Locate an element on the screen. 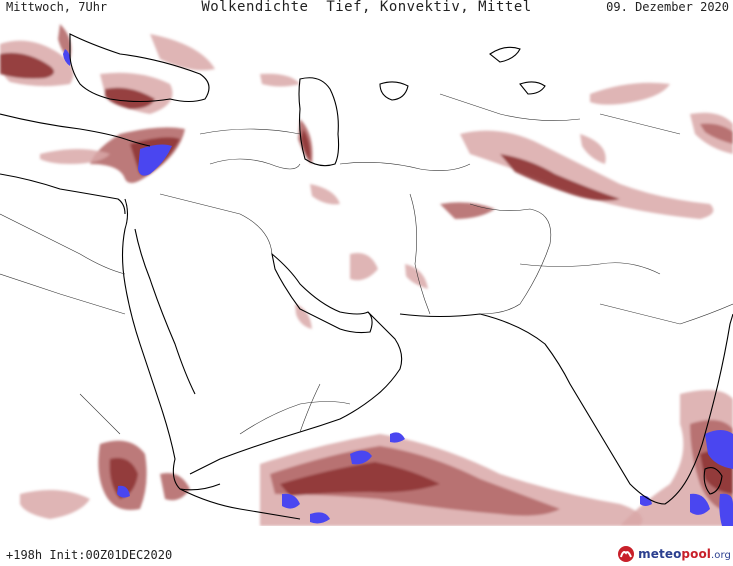  meteopool-brand: meteopool.org is located at coordinates (674, 554).